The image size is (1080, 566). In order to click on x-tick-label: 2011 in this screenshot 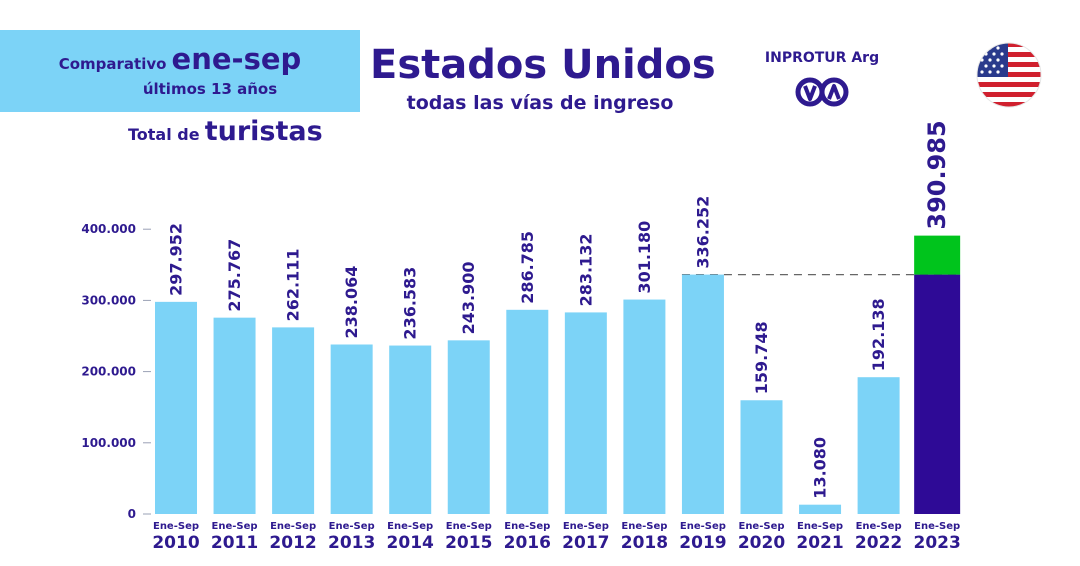, I will do `click(234, 543)`.